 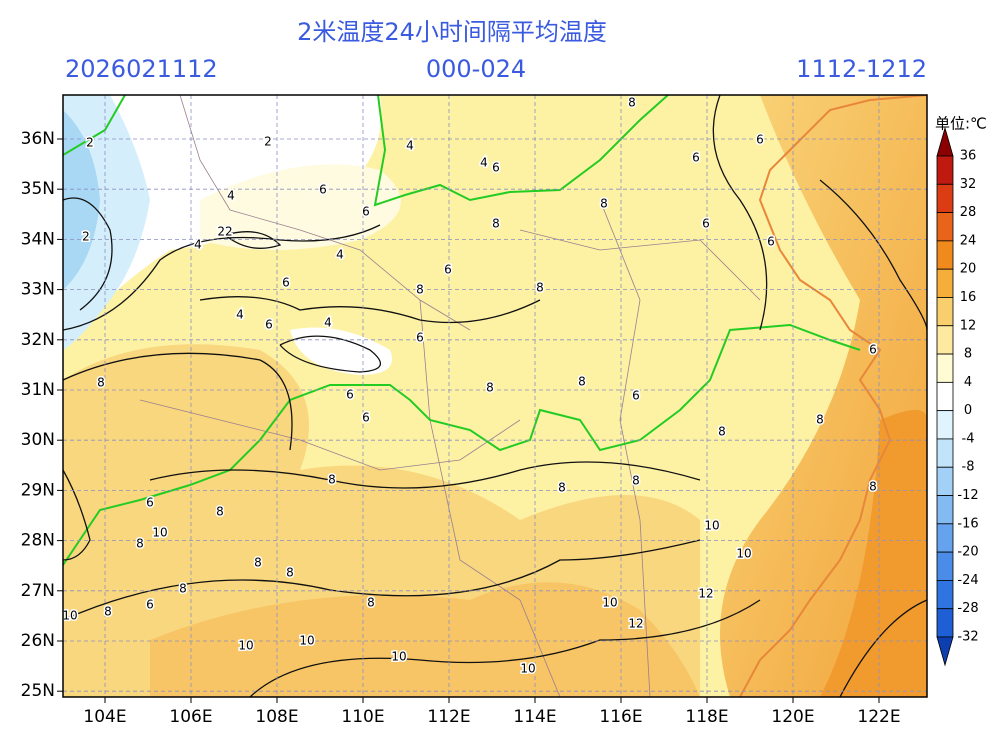 What do you see at coordinates (967, 580) in the screenshot?
I see `colorbar-label: -24` at bounding box center [967, 580].